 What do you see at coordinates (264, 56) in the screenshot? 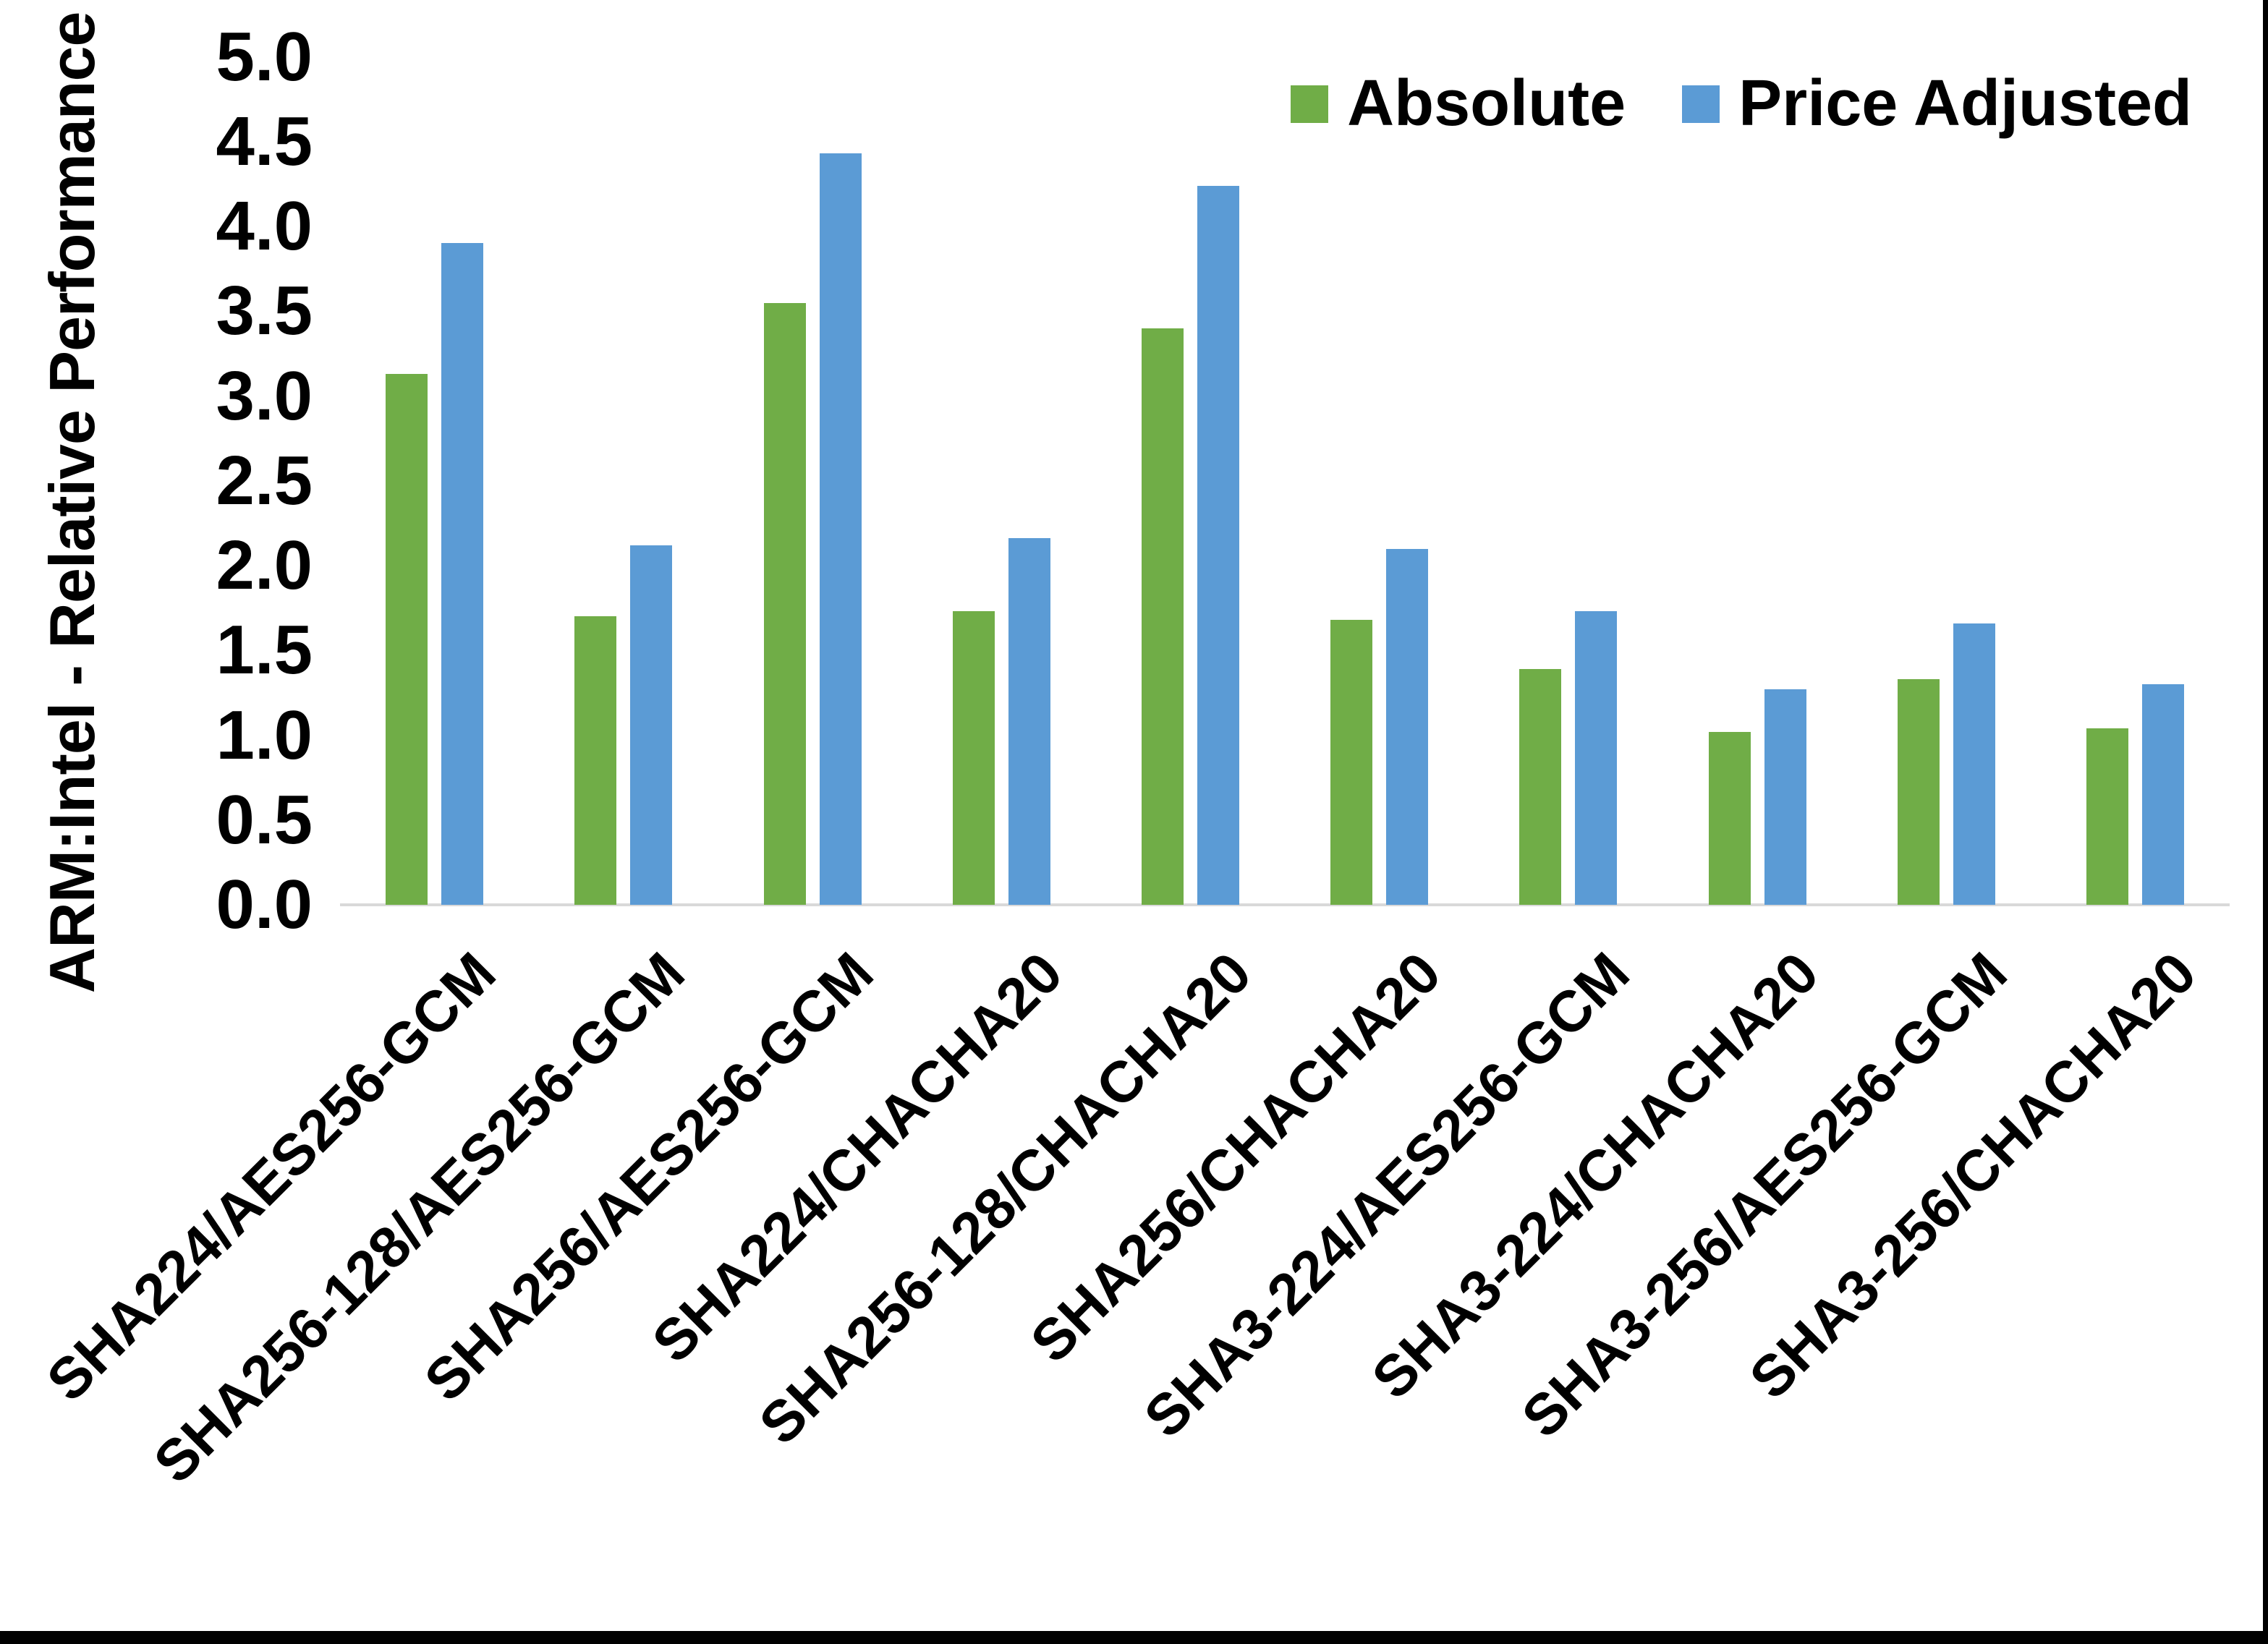
I see `y-axis-tick-5.0: 5.0` at bounding box center [264, 56].